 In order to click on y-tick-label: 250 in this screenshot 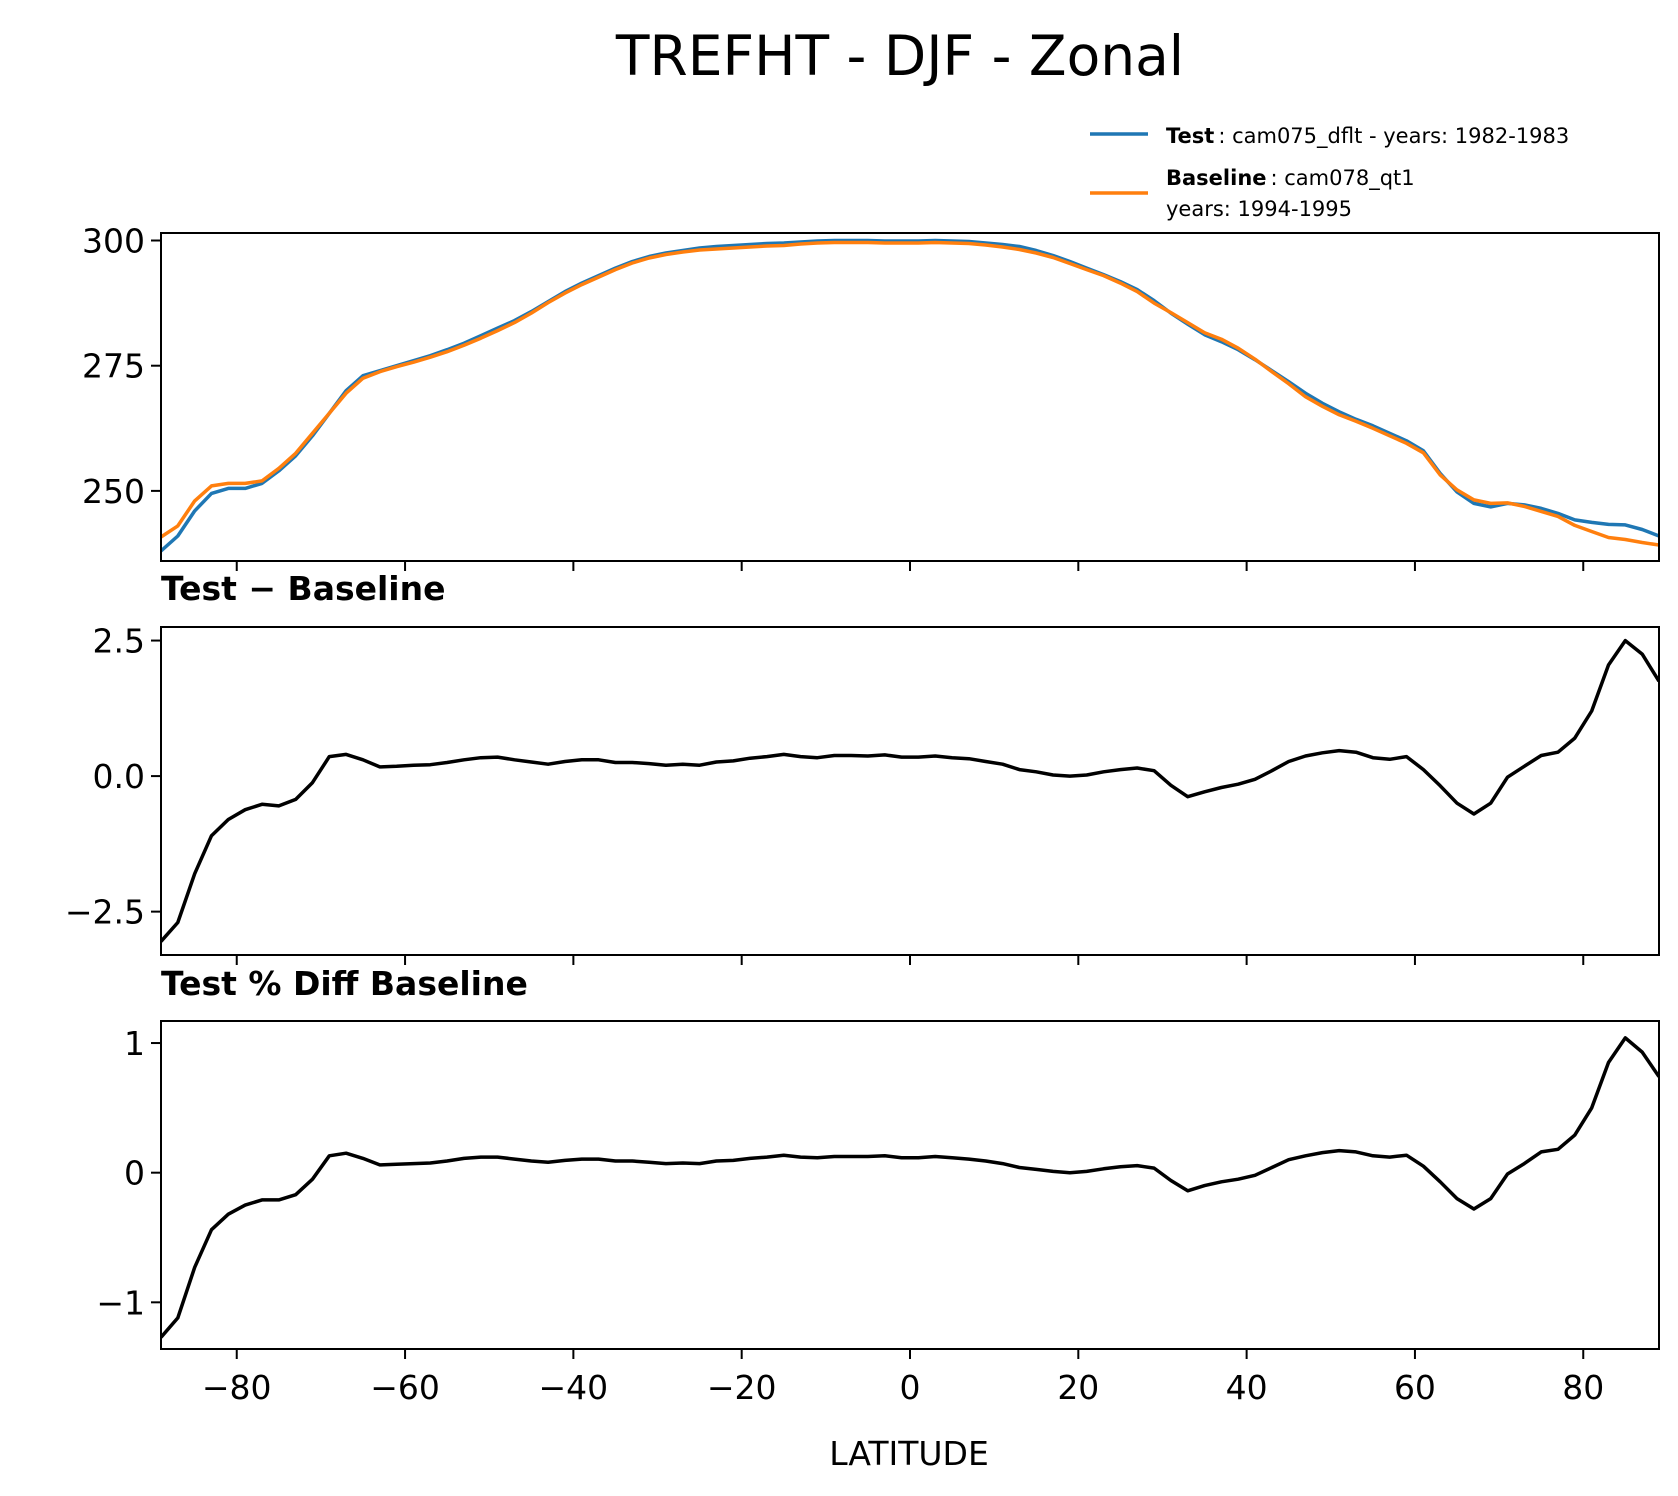, I will do `click(113, 491)`.